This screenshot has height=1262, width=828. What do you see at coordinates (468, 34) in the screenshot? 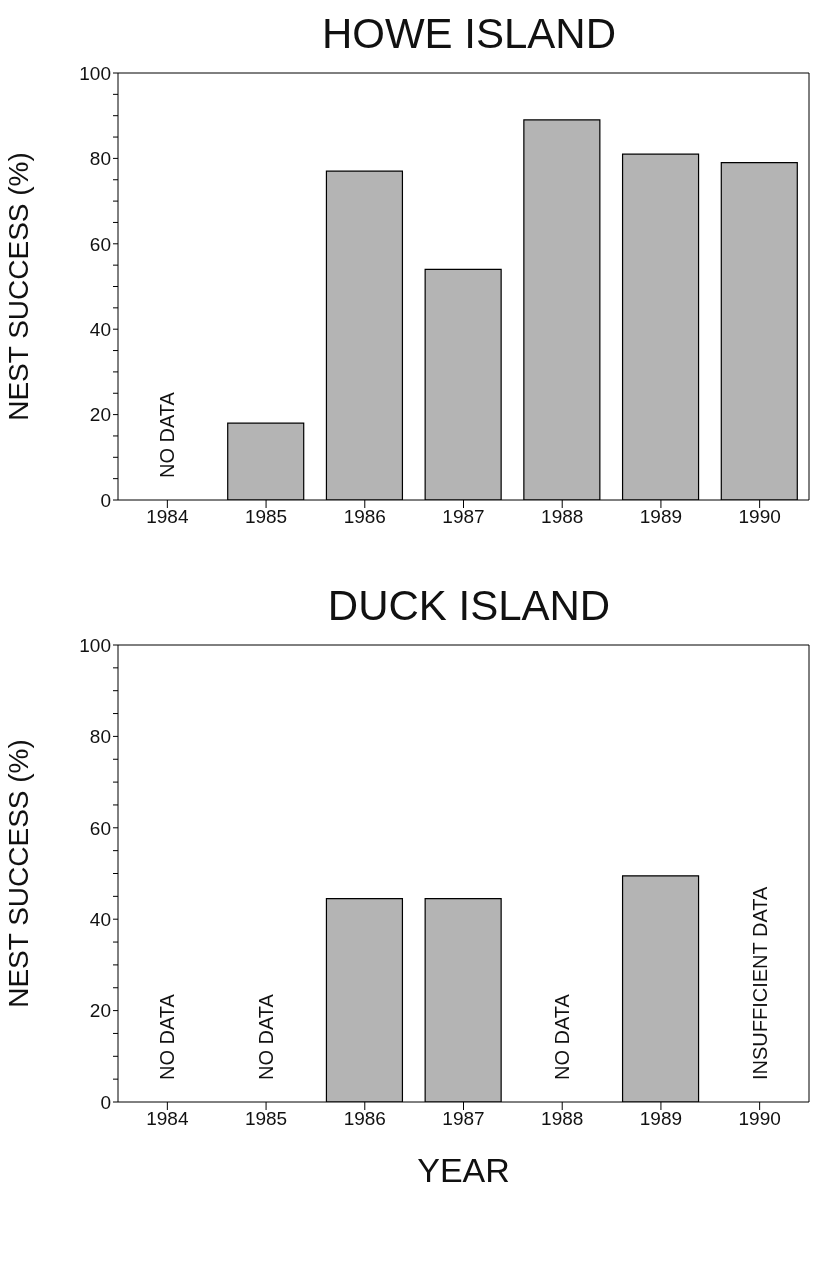
I see `chart-title: HOWE ISLAND` at bounding box center [468, 34].